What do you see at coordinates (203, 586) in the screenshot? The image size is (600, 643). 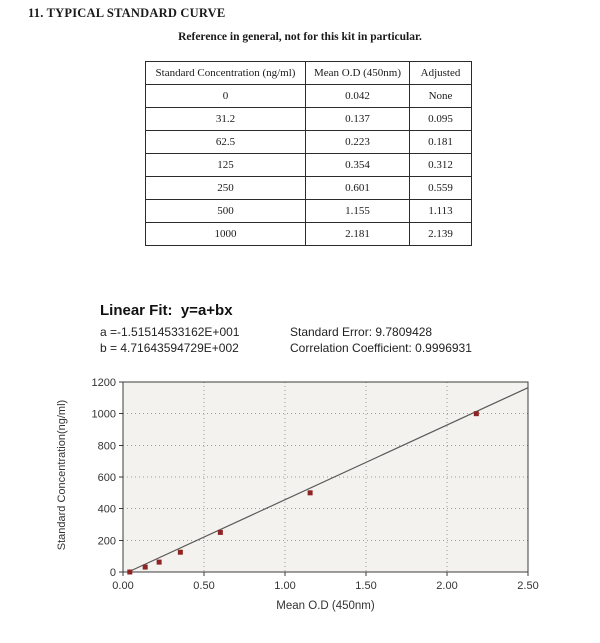 I see `x-tick-label: 0.50` at bounding box center [203, 586].